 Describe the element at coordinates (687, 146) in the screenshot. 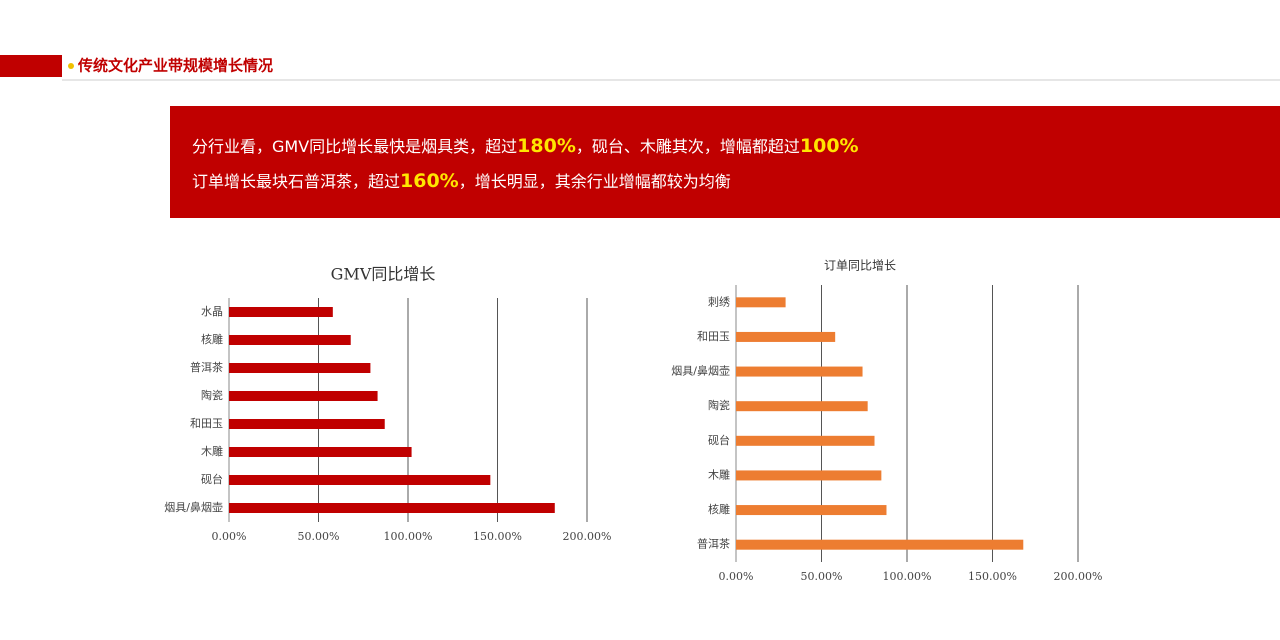

I see `text: ，砚台、木雕其次，增幅都超过` at that location.